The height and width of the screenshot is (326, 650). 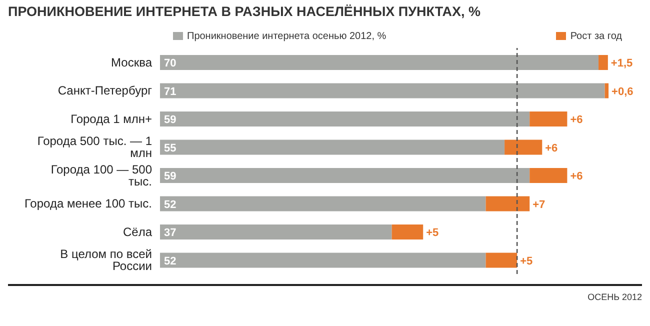 What do you see at coordinates (88, 203) in the screenshot?
I see `y-tick-label: Города менее 100 тыс.` at bounding box center [88, 203].